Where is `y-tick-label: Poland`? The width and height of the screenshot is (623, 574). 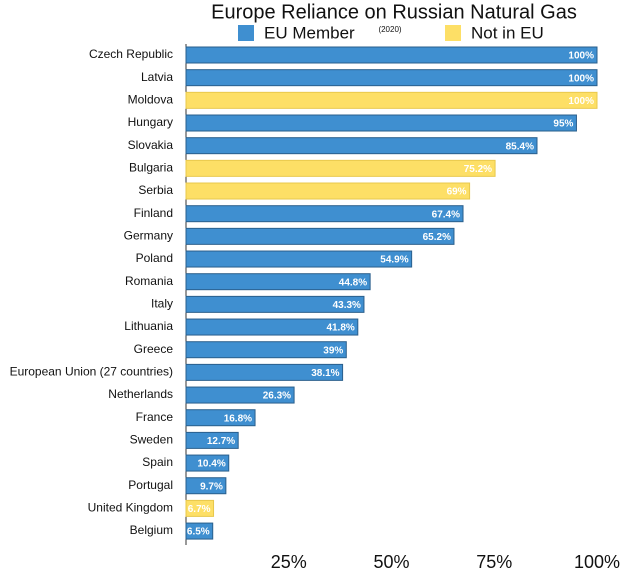
y-tick-label: Poland is located at coordinates (154, 258).